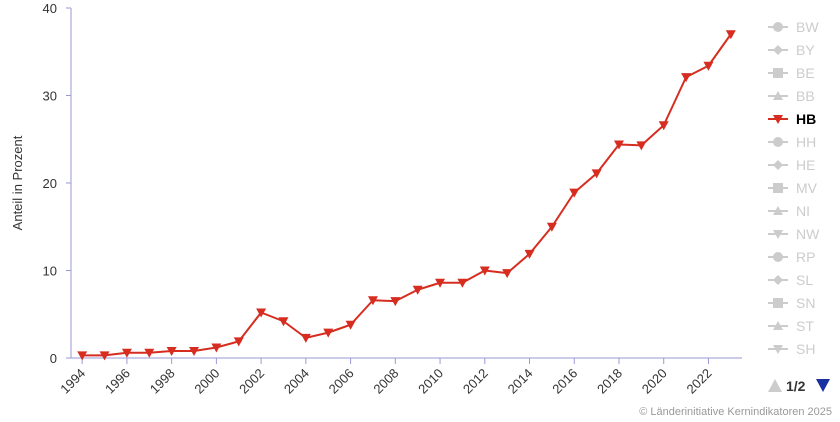  Describe the element at coordinates (805, 257) in the screenshot. I see `legend-label: RP` at that location.